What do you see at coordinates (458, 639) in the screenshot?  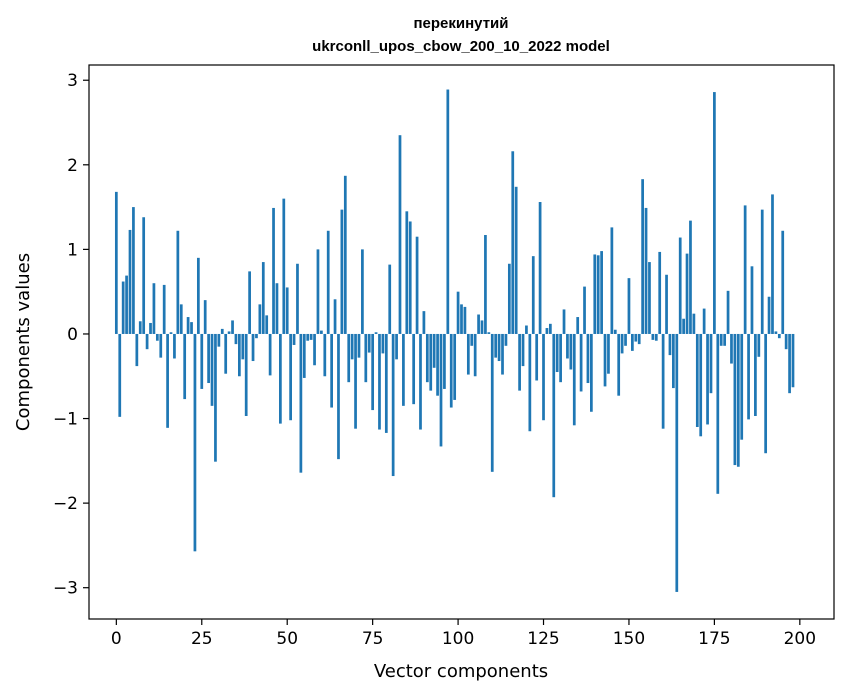 I see `x-tick-label: 100` at bounding box center [458, 639].